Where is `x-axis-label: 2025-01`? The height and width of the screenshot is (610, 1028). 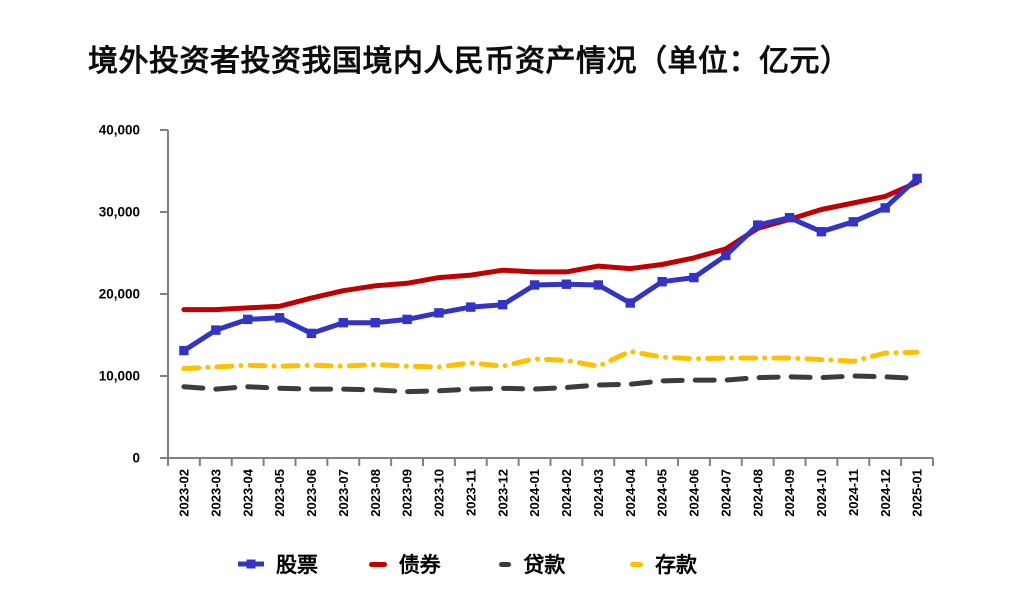
x-axis-label: 2025-01 is located at coordinates (917, 493).